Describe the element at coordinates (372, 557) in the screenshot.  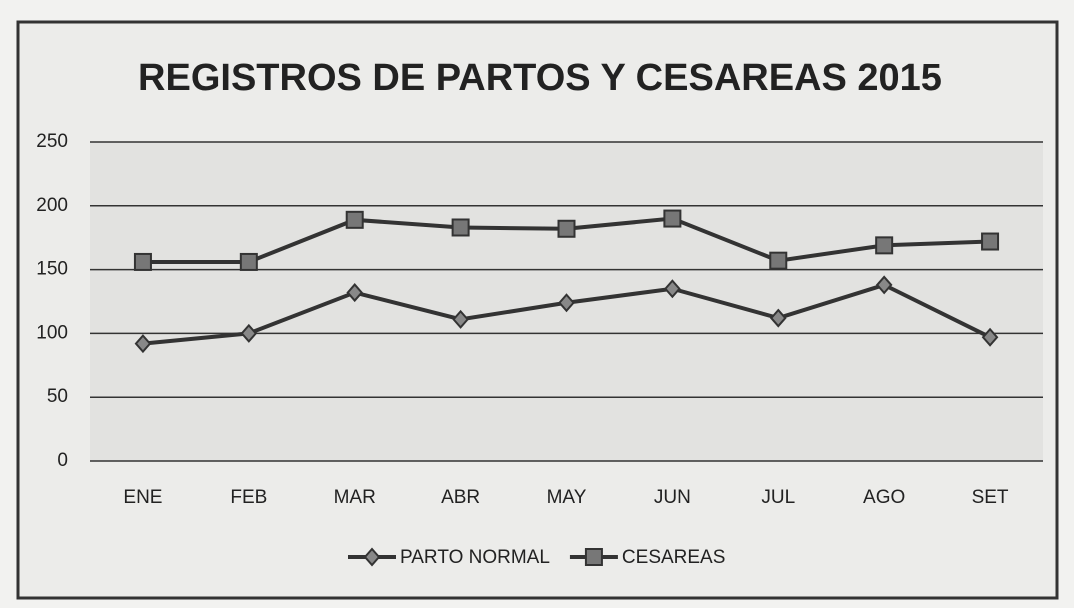
I see `marker-diamond` at that location.